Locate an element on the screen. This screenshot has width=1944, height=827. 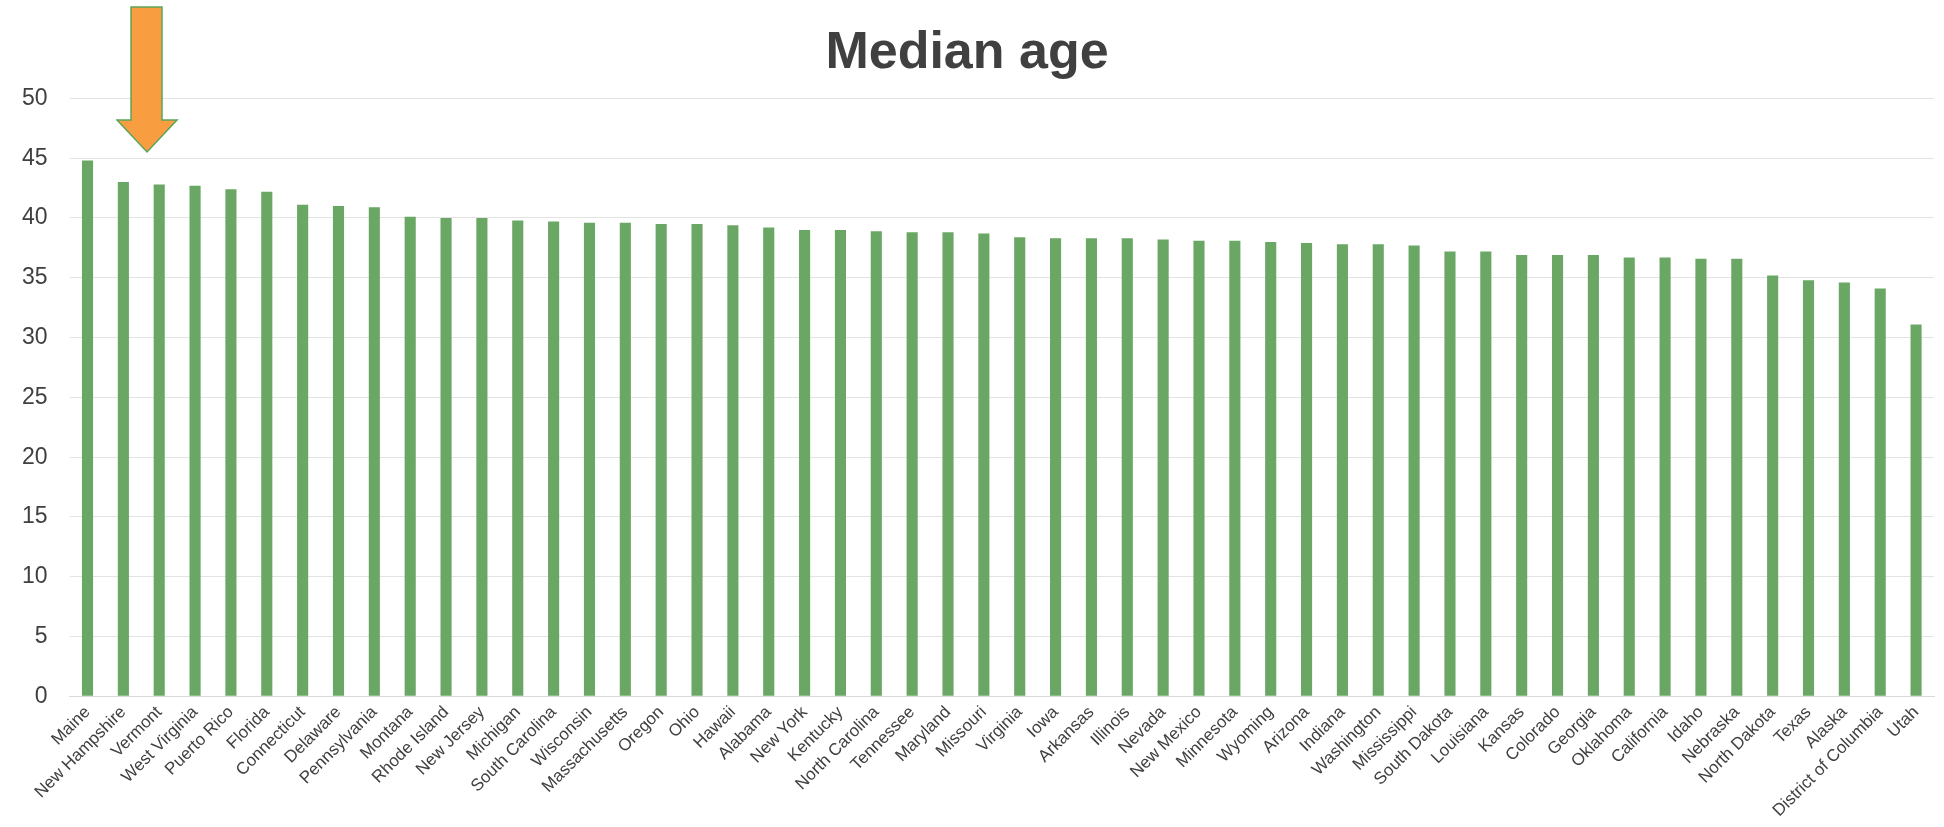
y-tick-label: 5 is located at coordinates (41, 634).